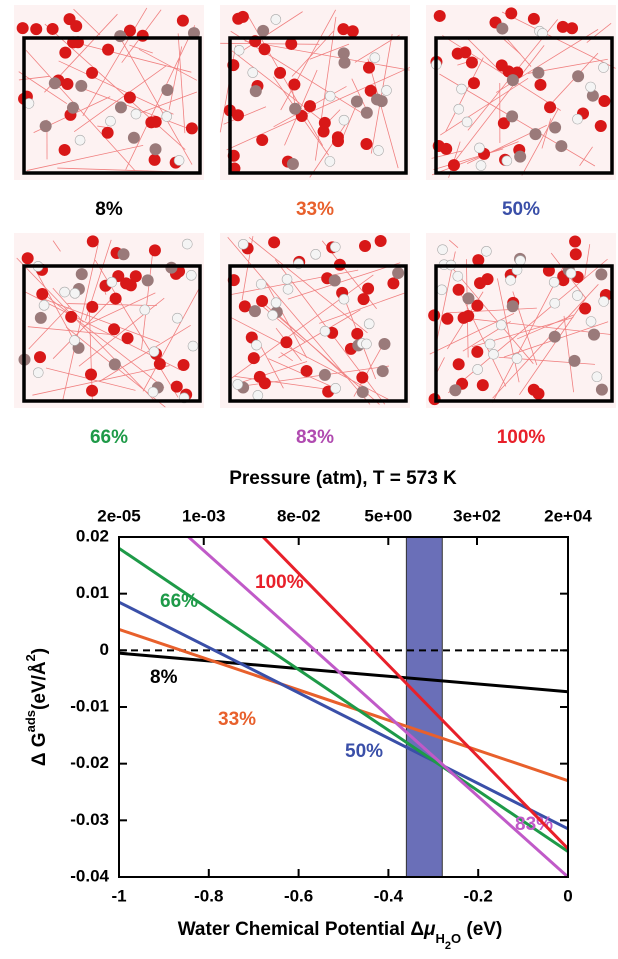 The image size is (618, 959). What do you see at coordinates (424, 707) in the screenshot?
I see `band` at bounding box center [424, 707].